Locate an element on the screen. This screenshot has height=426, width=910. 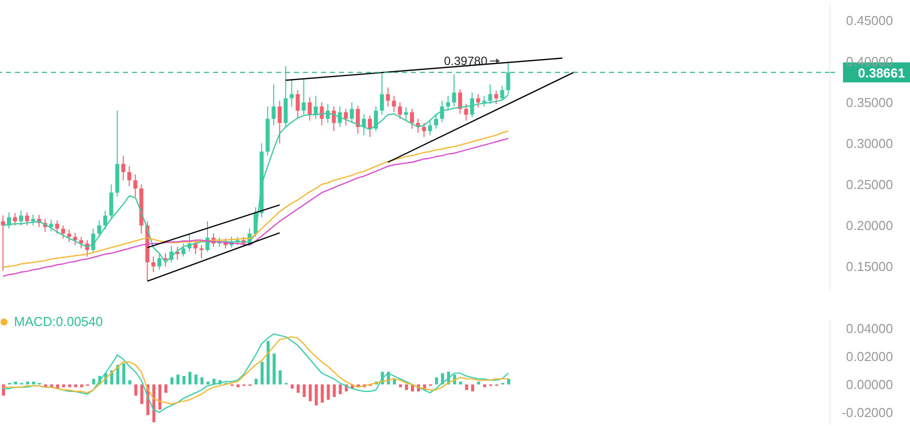
y-tick-label: 0.04000 is located at coordinates (869, 328).